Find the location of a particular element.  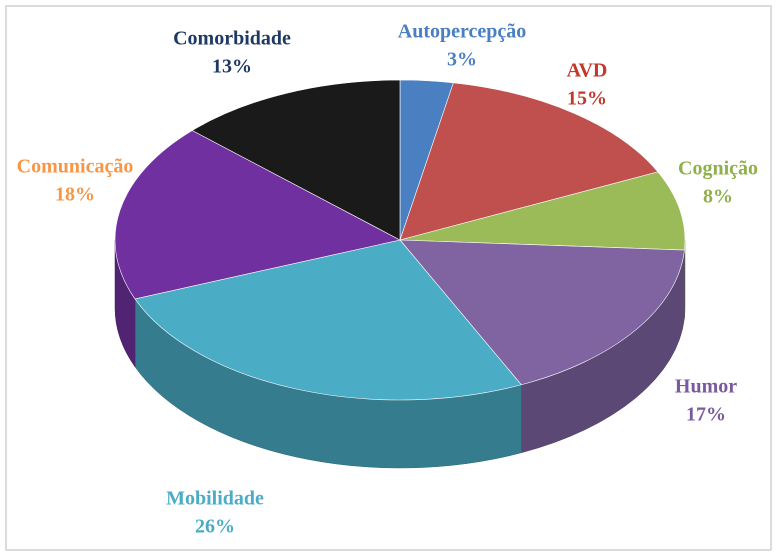

value-label: 15% is located at coordinates (587, 99).